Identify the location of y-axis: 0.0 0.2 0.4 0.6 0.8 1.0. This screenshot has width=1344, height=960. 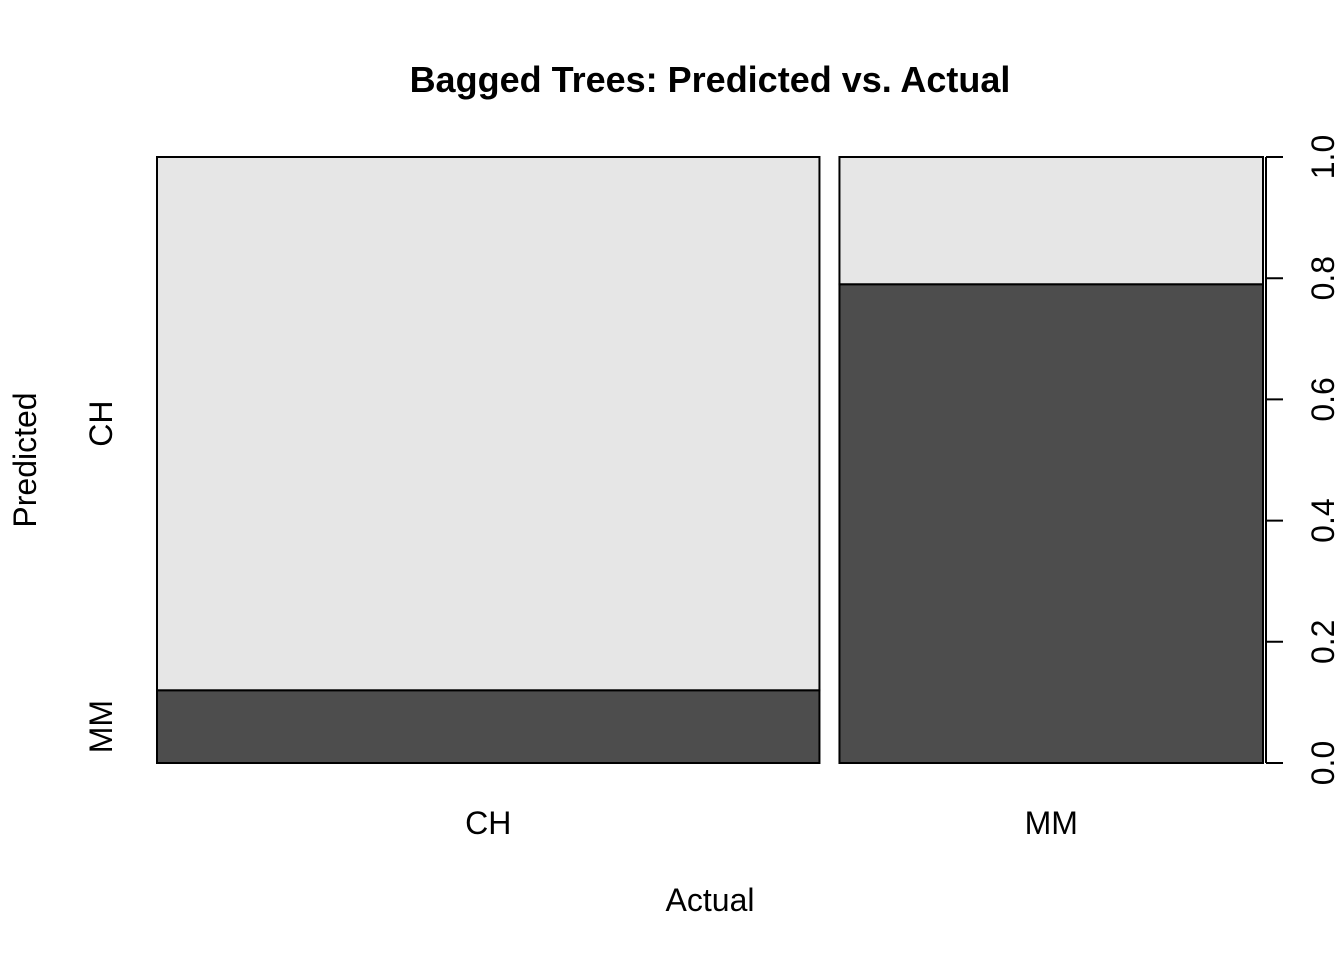
(1303, 460).